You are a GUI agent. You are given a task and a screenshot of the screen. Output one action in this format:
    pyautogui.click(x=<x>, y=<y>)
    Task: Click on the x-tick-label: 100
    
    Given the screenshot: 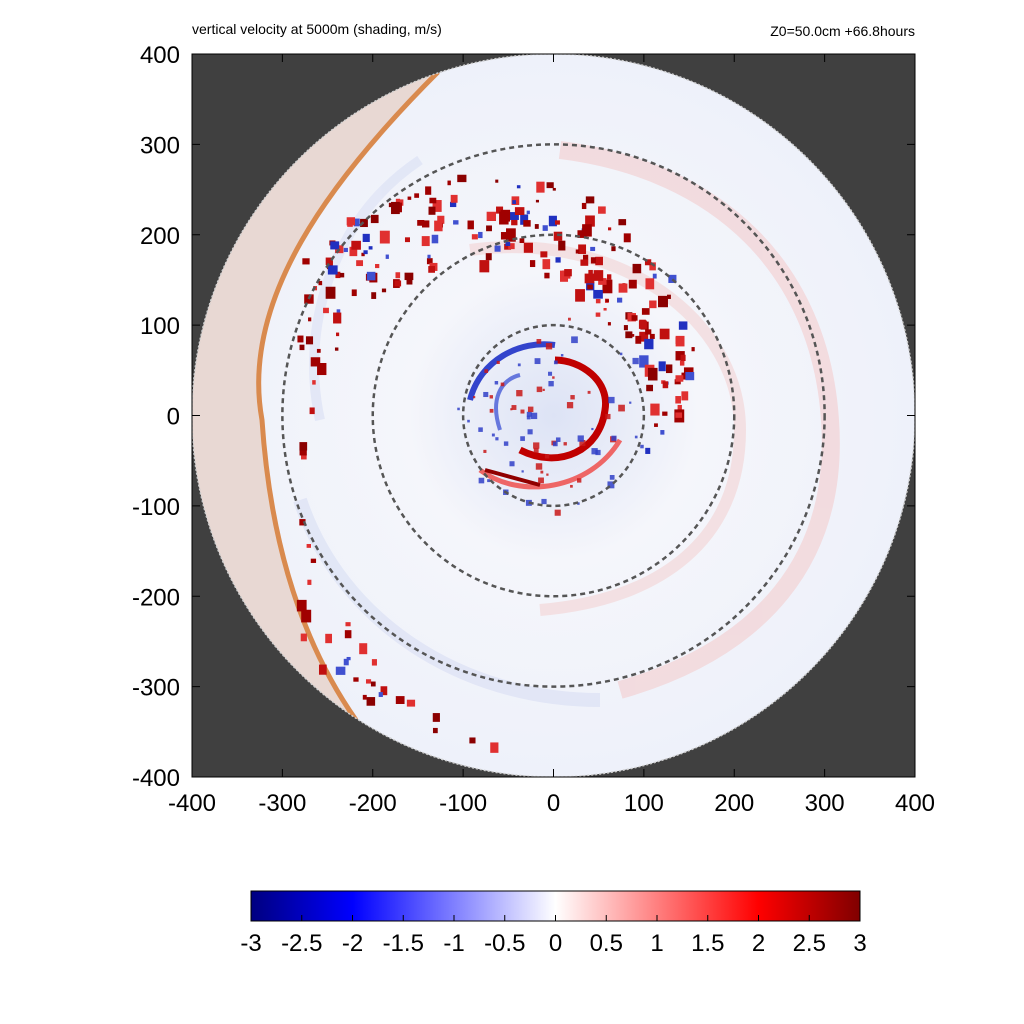 What is the action you would take?
    pyautogui.click(x=644, y=803)
    